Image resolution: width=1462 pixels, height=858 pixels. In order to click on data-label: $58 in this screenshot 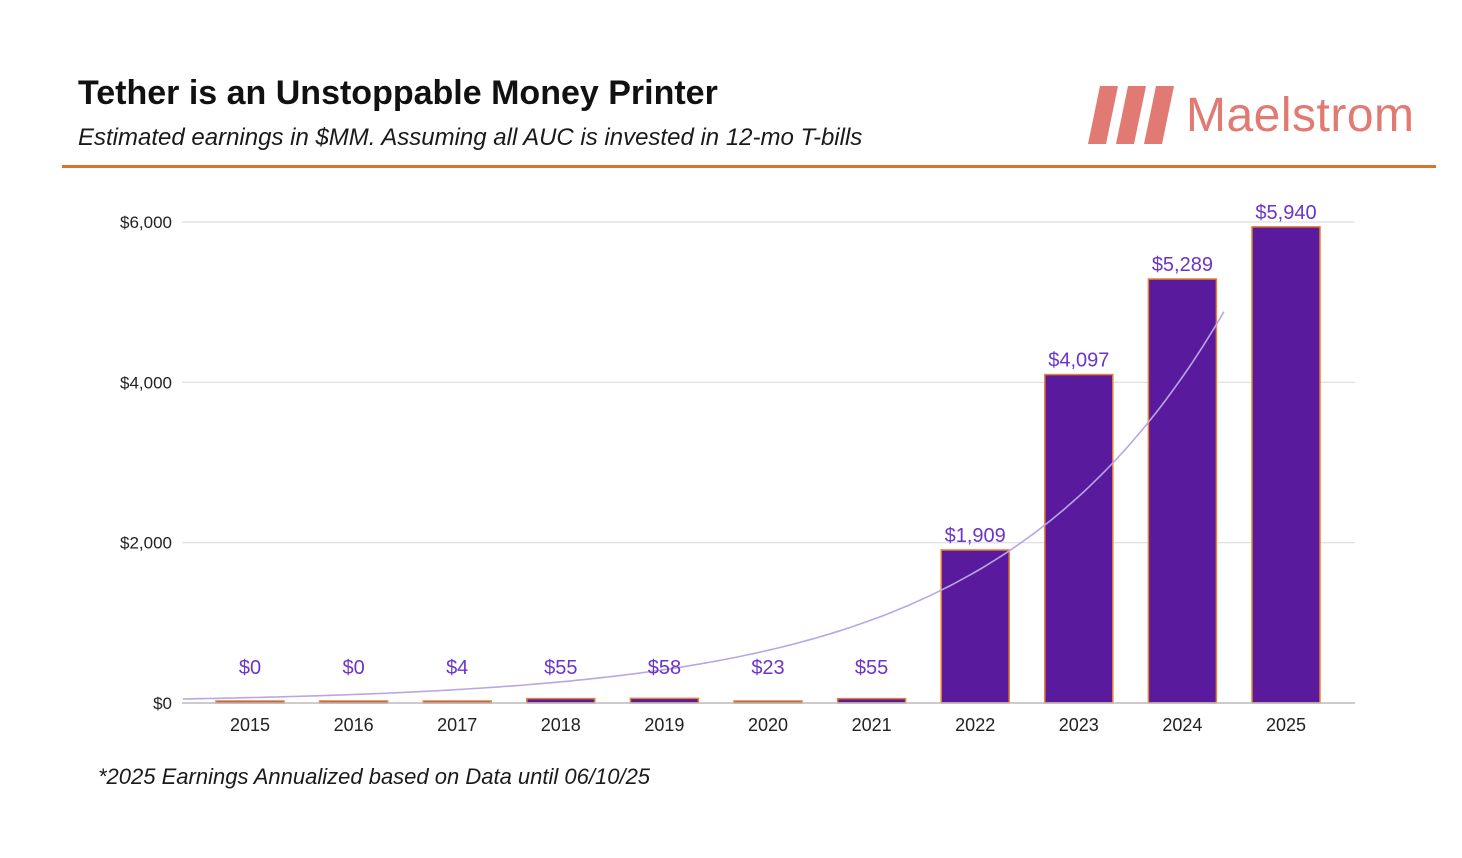, I will do `click(664, 668)`.